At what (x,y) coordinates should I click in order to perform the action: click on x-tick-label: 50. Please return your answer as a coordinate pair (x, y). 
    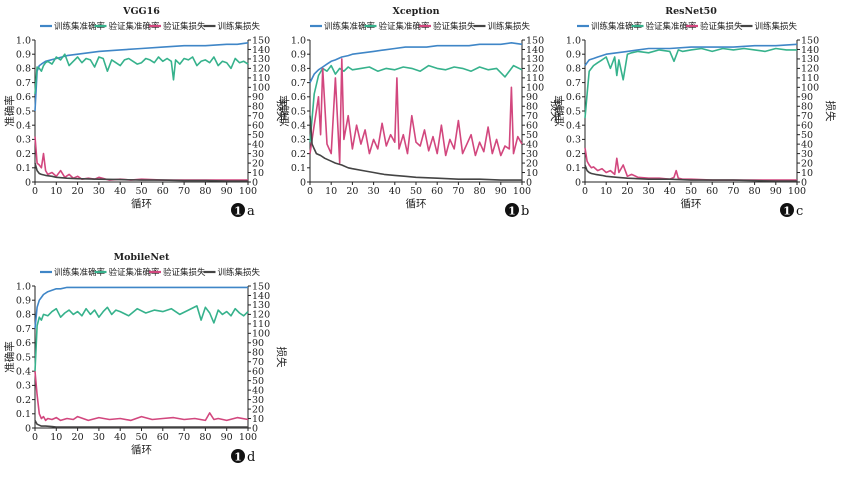
    Looking at the image, I should click on (691, 191).